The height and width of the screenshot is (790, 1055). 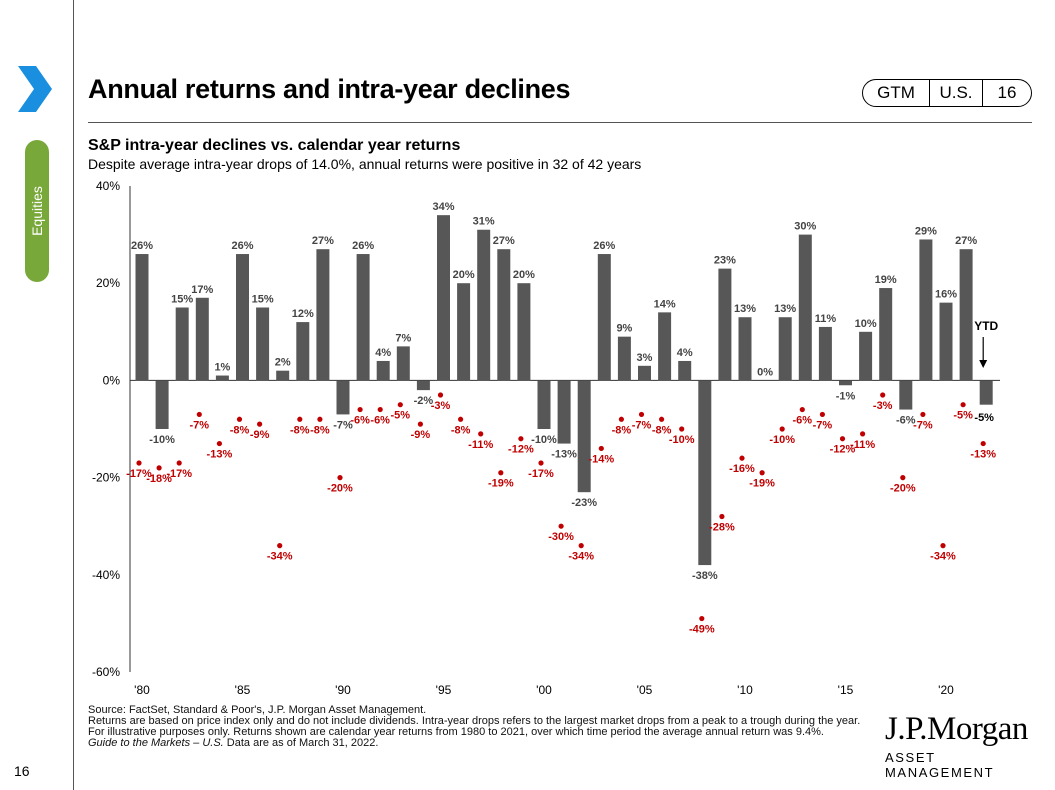 What do you see at coordinates (37, 211) in the screenshot?
I see `section-tab-equities: Equities` at bounding box center [37, 211].